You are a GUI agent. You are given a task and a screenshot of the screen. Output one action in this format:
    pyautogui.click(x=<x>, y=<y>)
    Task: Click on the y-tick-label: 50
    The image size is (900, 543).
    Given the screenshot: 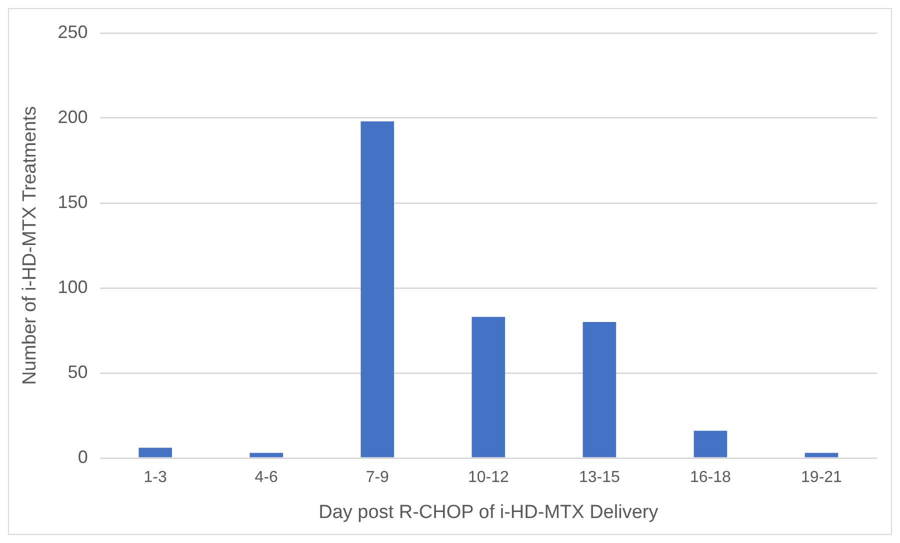 What is the action you would take?
    pyautogui.click(x=78, y=372)
    